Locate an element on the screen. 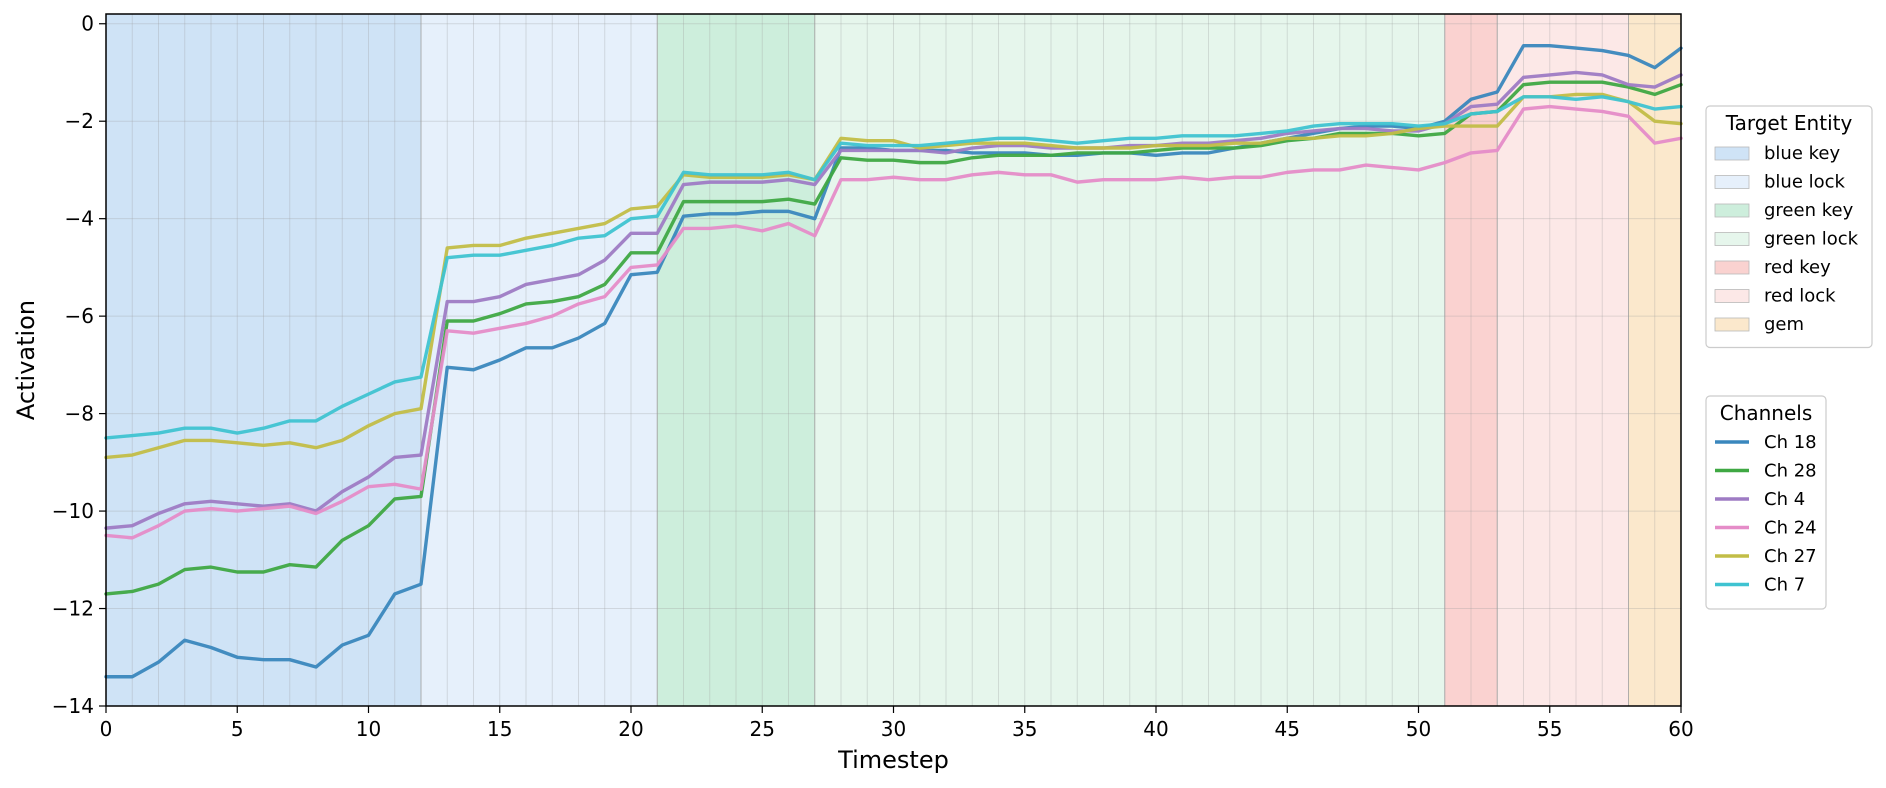 This screenshot has height=788, width=1886. region-gem is located at coordinates (1654, 360).